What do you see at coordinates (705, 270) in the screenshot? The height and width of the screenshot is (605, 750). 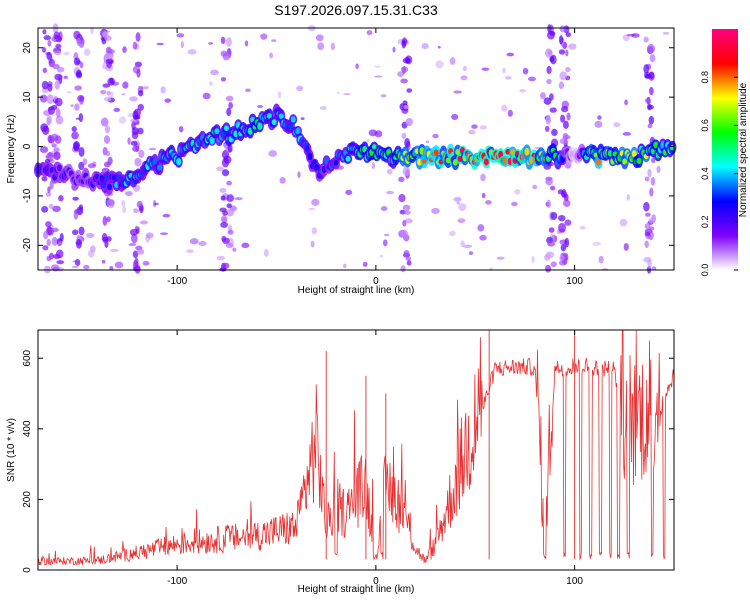 I see `colorbar-tick-label: 0.0` at bounding box center [705, 270].